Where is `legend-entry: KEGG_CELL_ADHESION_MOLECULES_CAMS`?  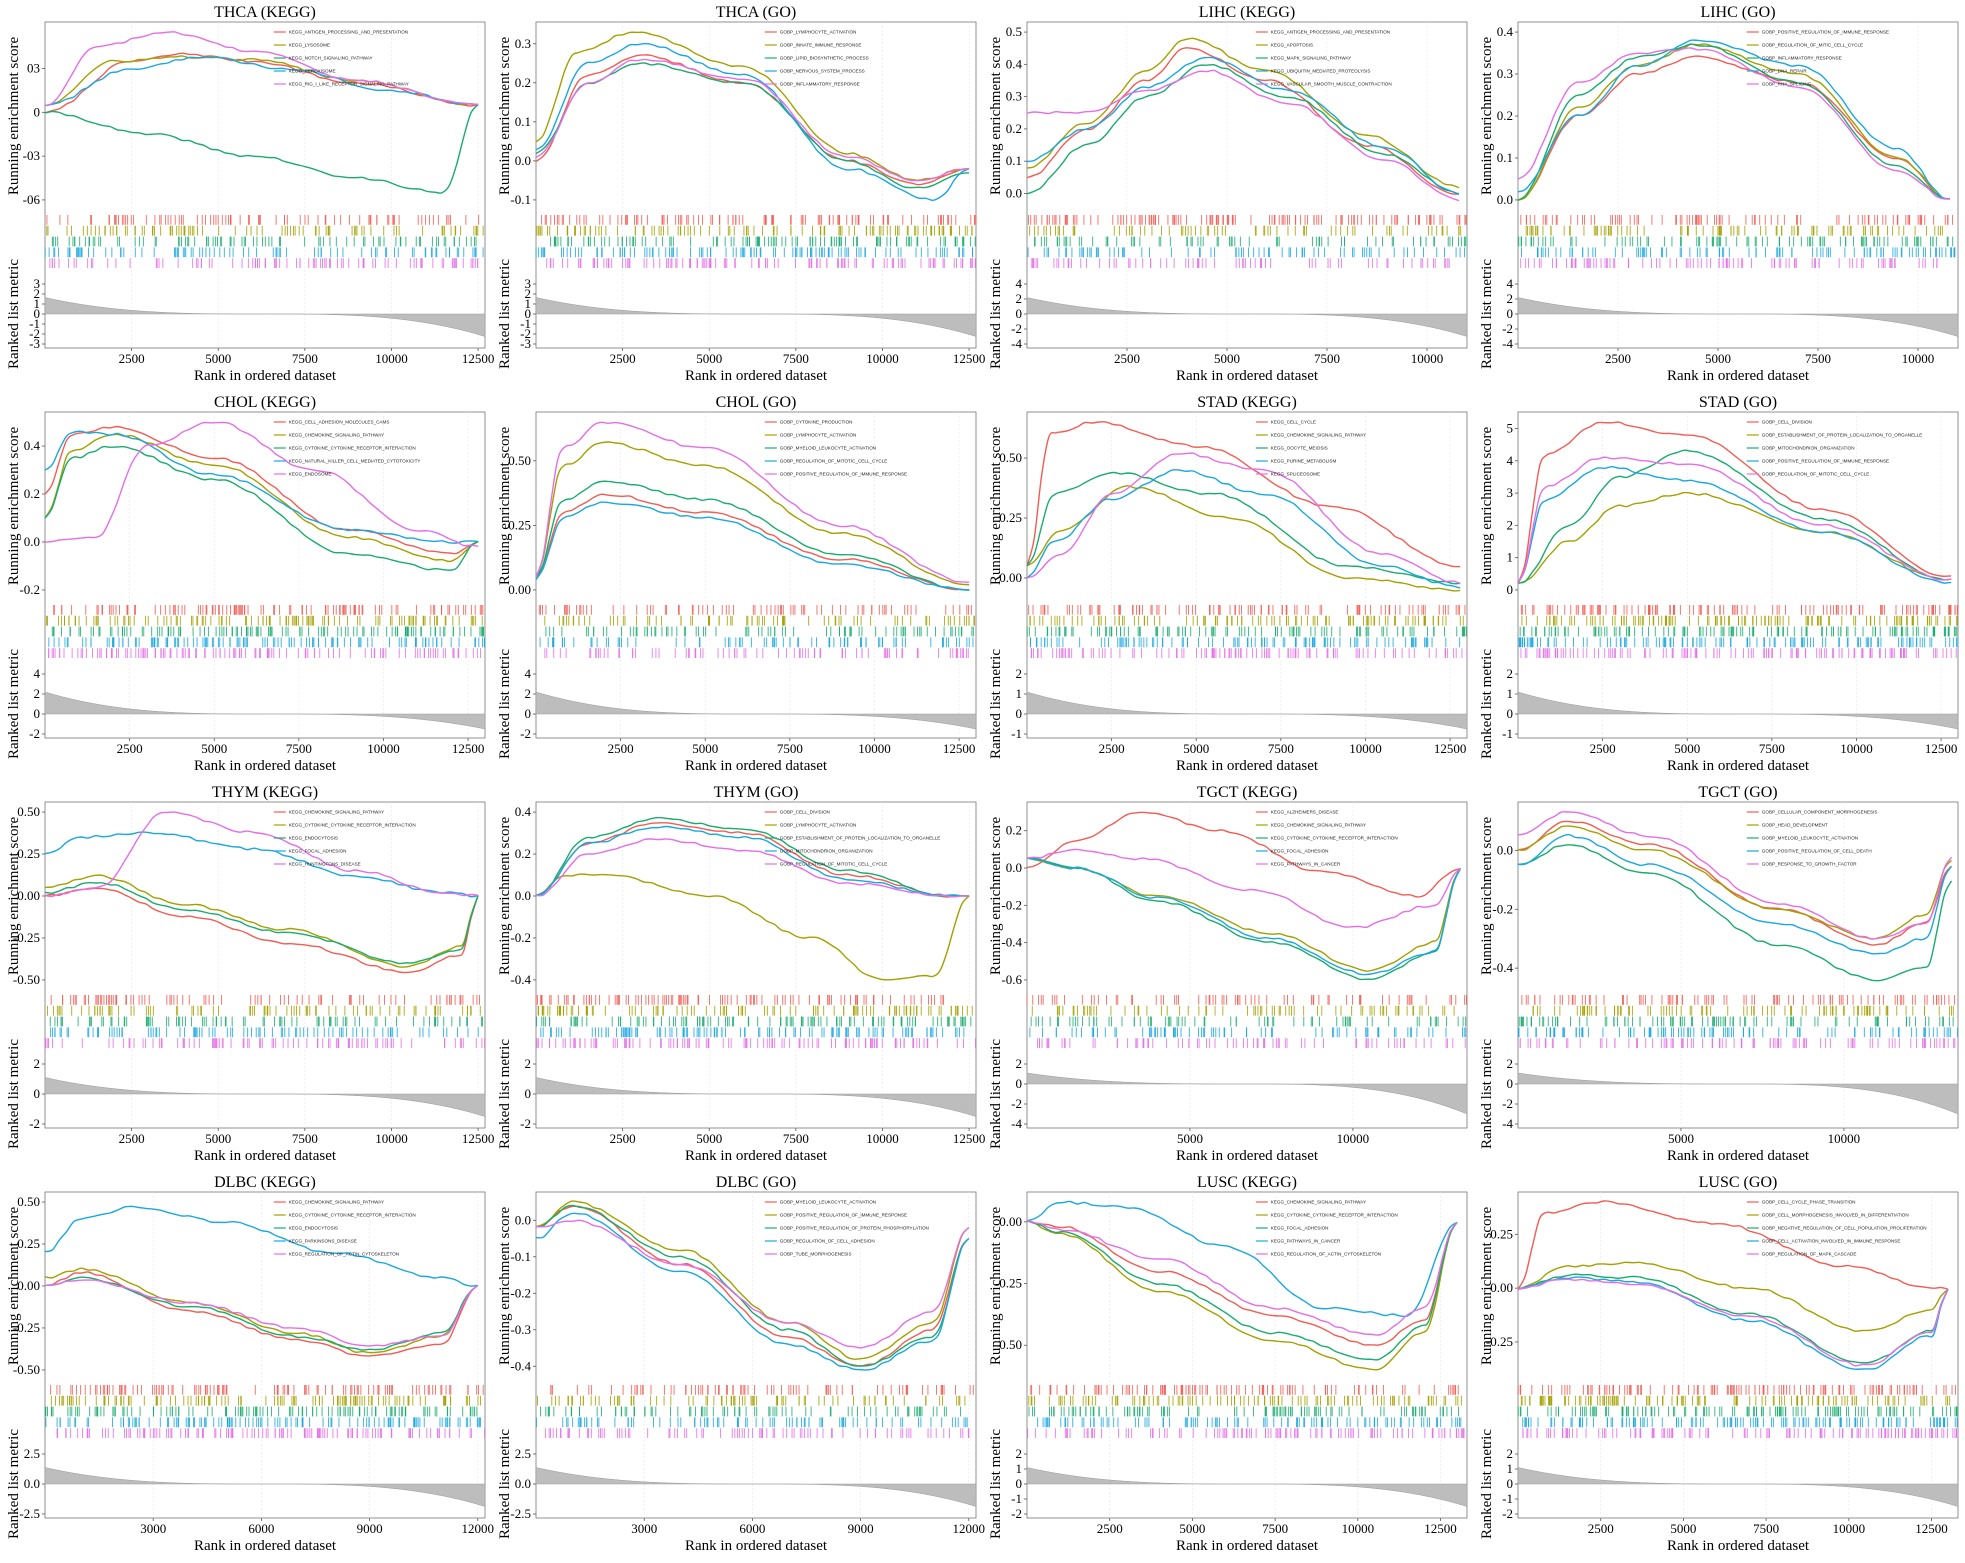
legend-entry: KEGG_CELL_ADHESION_MOLECULES_CAMS is located at coordinates (339, 422).